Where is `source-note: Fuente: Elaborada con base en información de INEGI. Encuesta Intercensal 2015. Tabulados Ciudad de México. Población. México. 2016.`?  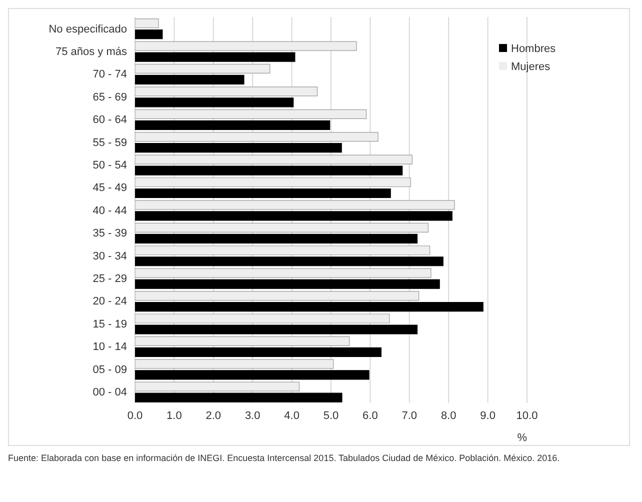 source-note: Fuente: Elaborada con base en información de INEGI. Encuesta Intercensal 2015. Tabulados Ciudad de México. Población. México. 2016. is located at coordinates (284, 458).